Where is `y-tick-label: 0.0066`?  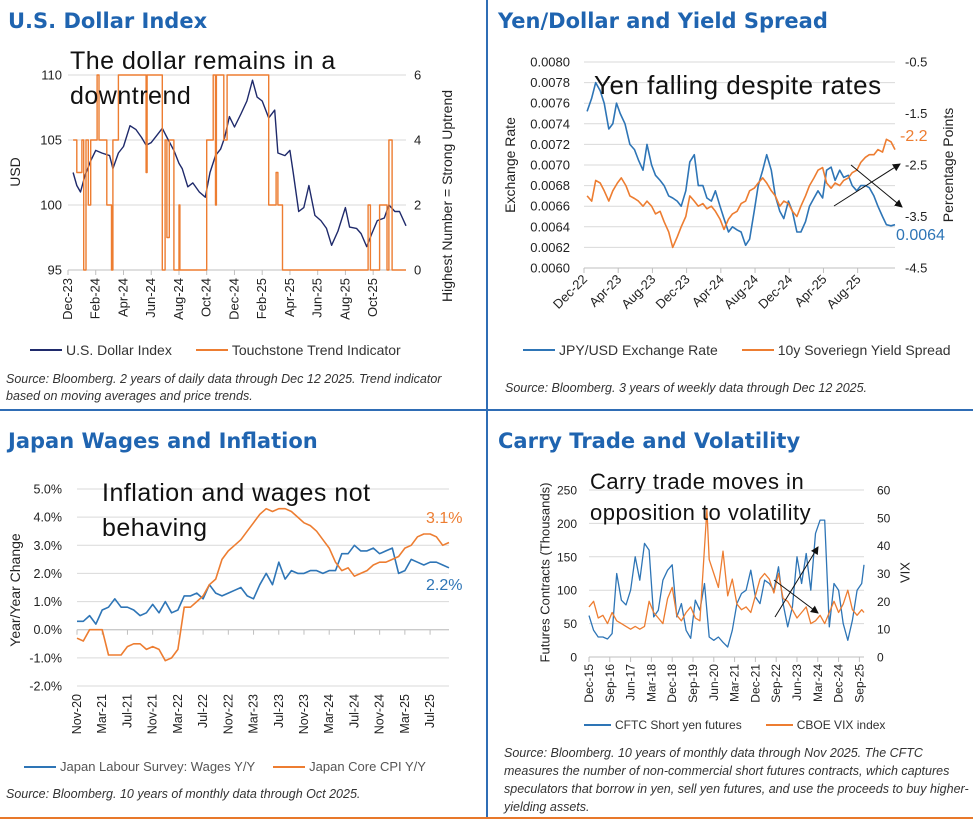
y-tick-label: 0.0066 is located at coordinates (550, 206).